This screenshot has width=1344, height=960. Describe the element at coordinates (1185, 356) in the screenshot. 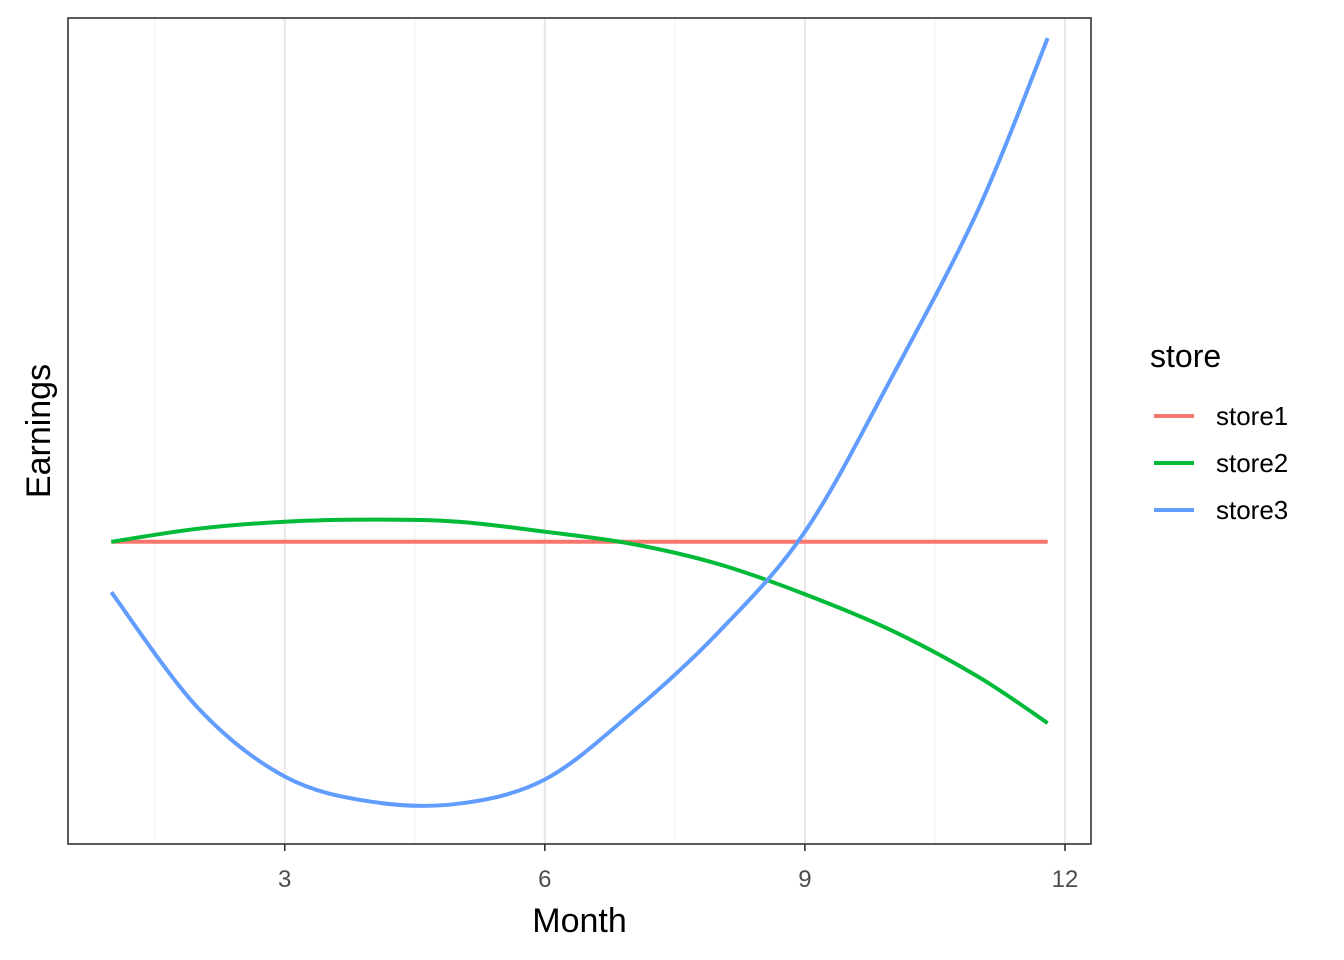

I see `legend-title: store` at that location.